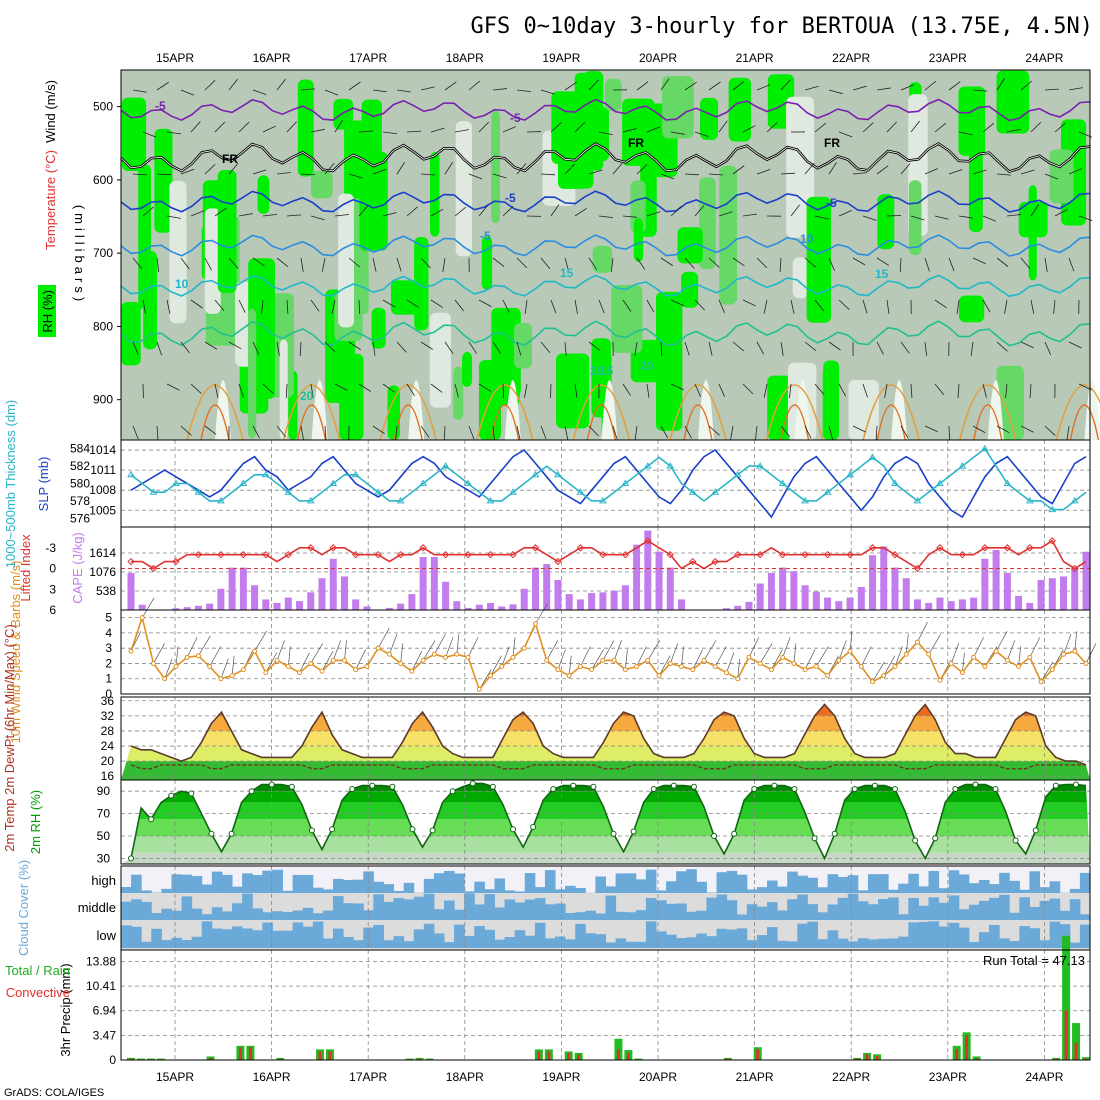 The image size is (1100, 1100). Describe the element at coordinates (102, 510) in the screenshot. I see `slp-tick: 1005` at that location.